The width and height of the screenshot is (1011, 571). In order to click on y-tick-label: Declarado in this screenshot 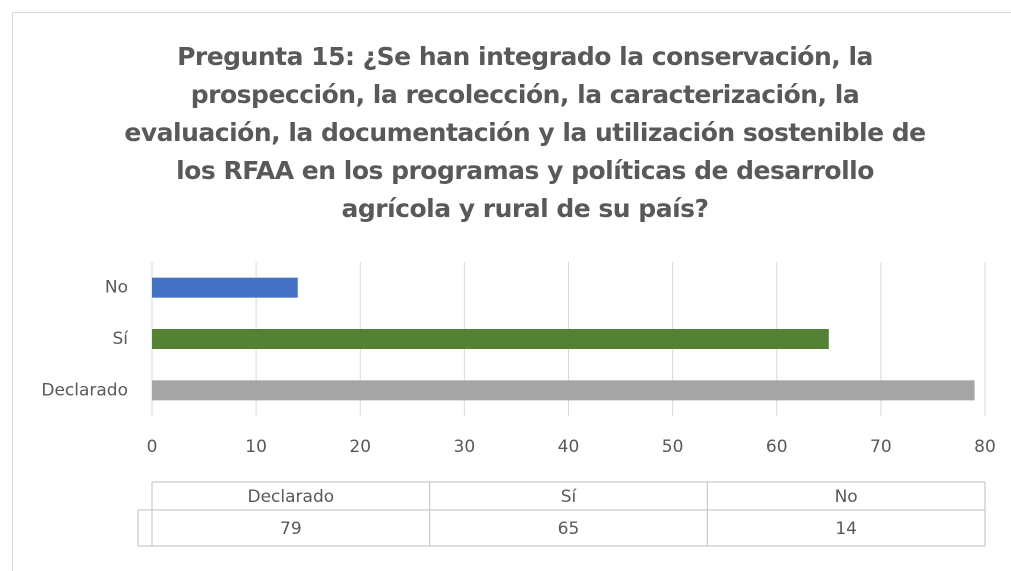, I will do `click(84, 390)`.